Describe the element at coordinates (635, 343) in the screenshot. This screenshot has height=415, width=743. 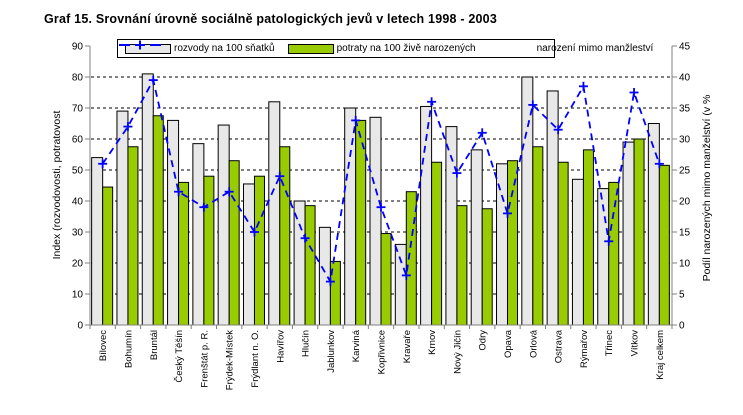
I see `x-label-21: Vítkov` at that location.